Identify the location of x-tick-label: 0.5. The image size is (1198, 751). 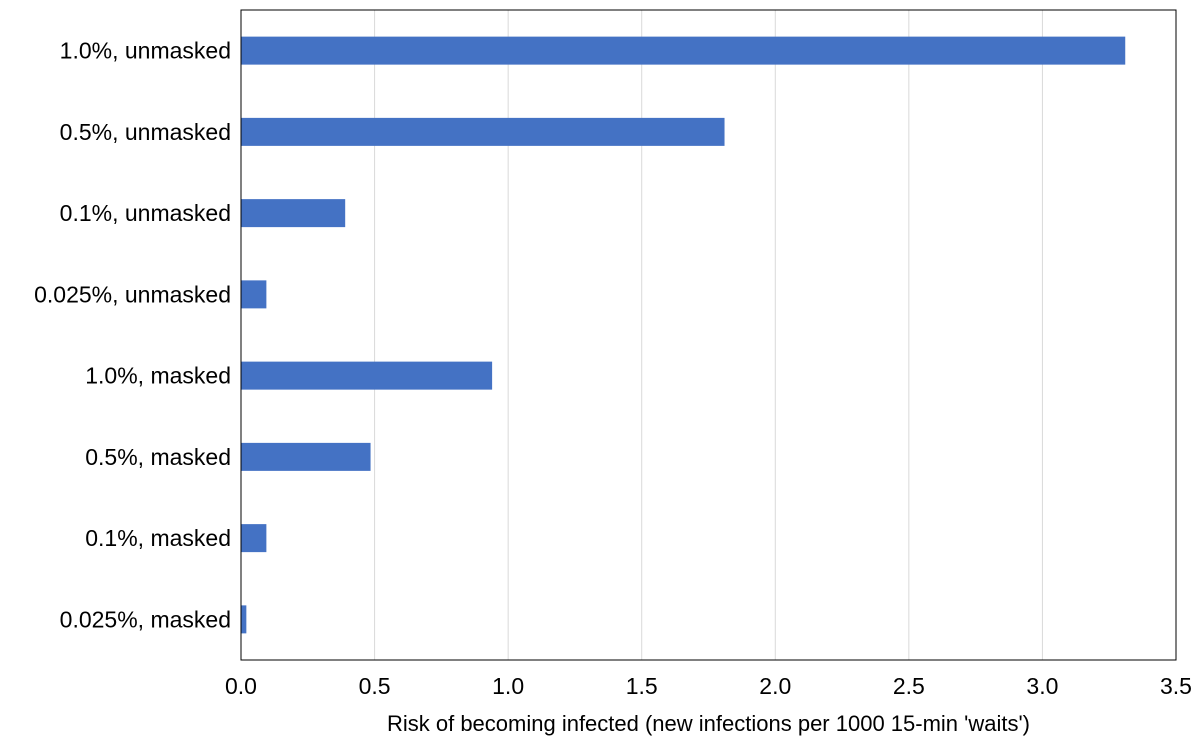
(375, 686).